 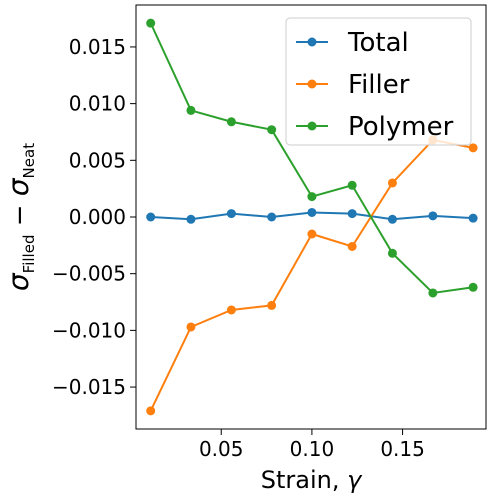 I want to click on y-tick-label: 0.015, so click(x=97, y=47).